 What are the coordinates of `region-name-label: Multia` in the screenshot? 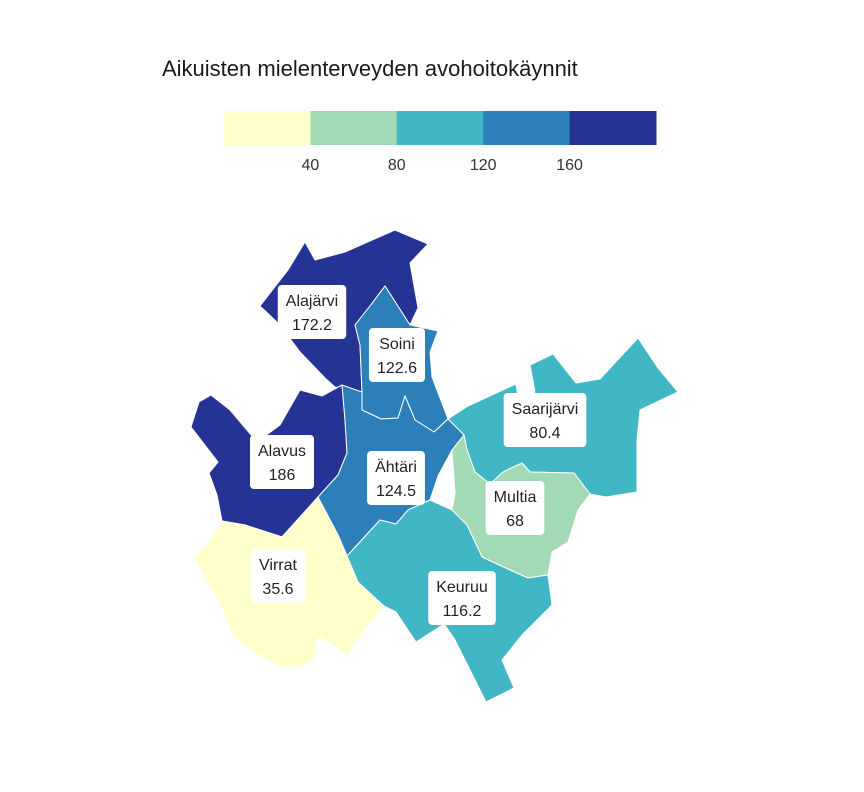 It's located at (515, 497).